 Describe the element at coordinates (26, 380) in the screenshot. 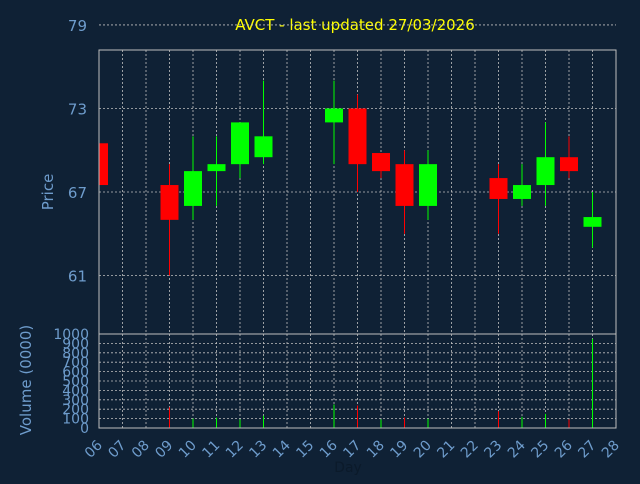

I see `volume-axis-label: Volume (0000)` at that location.